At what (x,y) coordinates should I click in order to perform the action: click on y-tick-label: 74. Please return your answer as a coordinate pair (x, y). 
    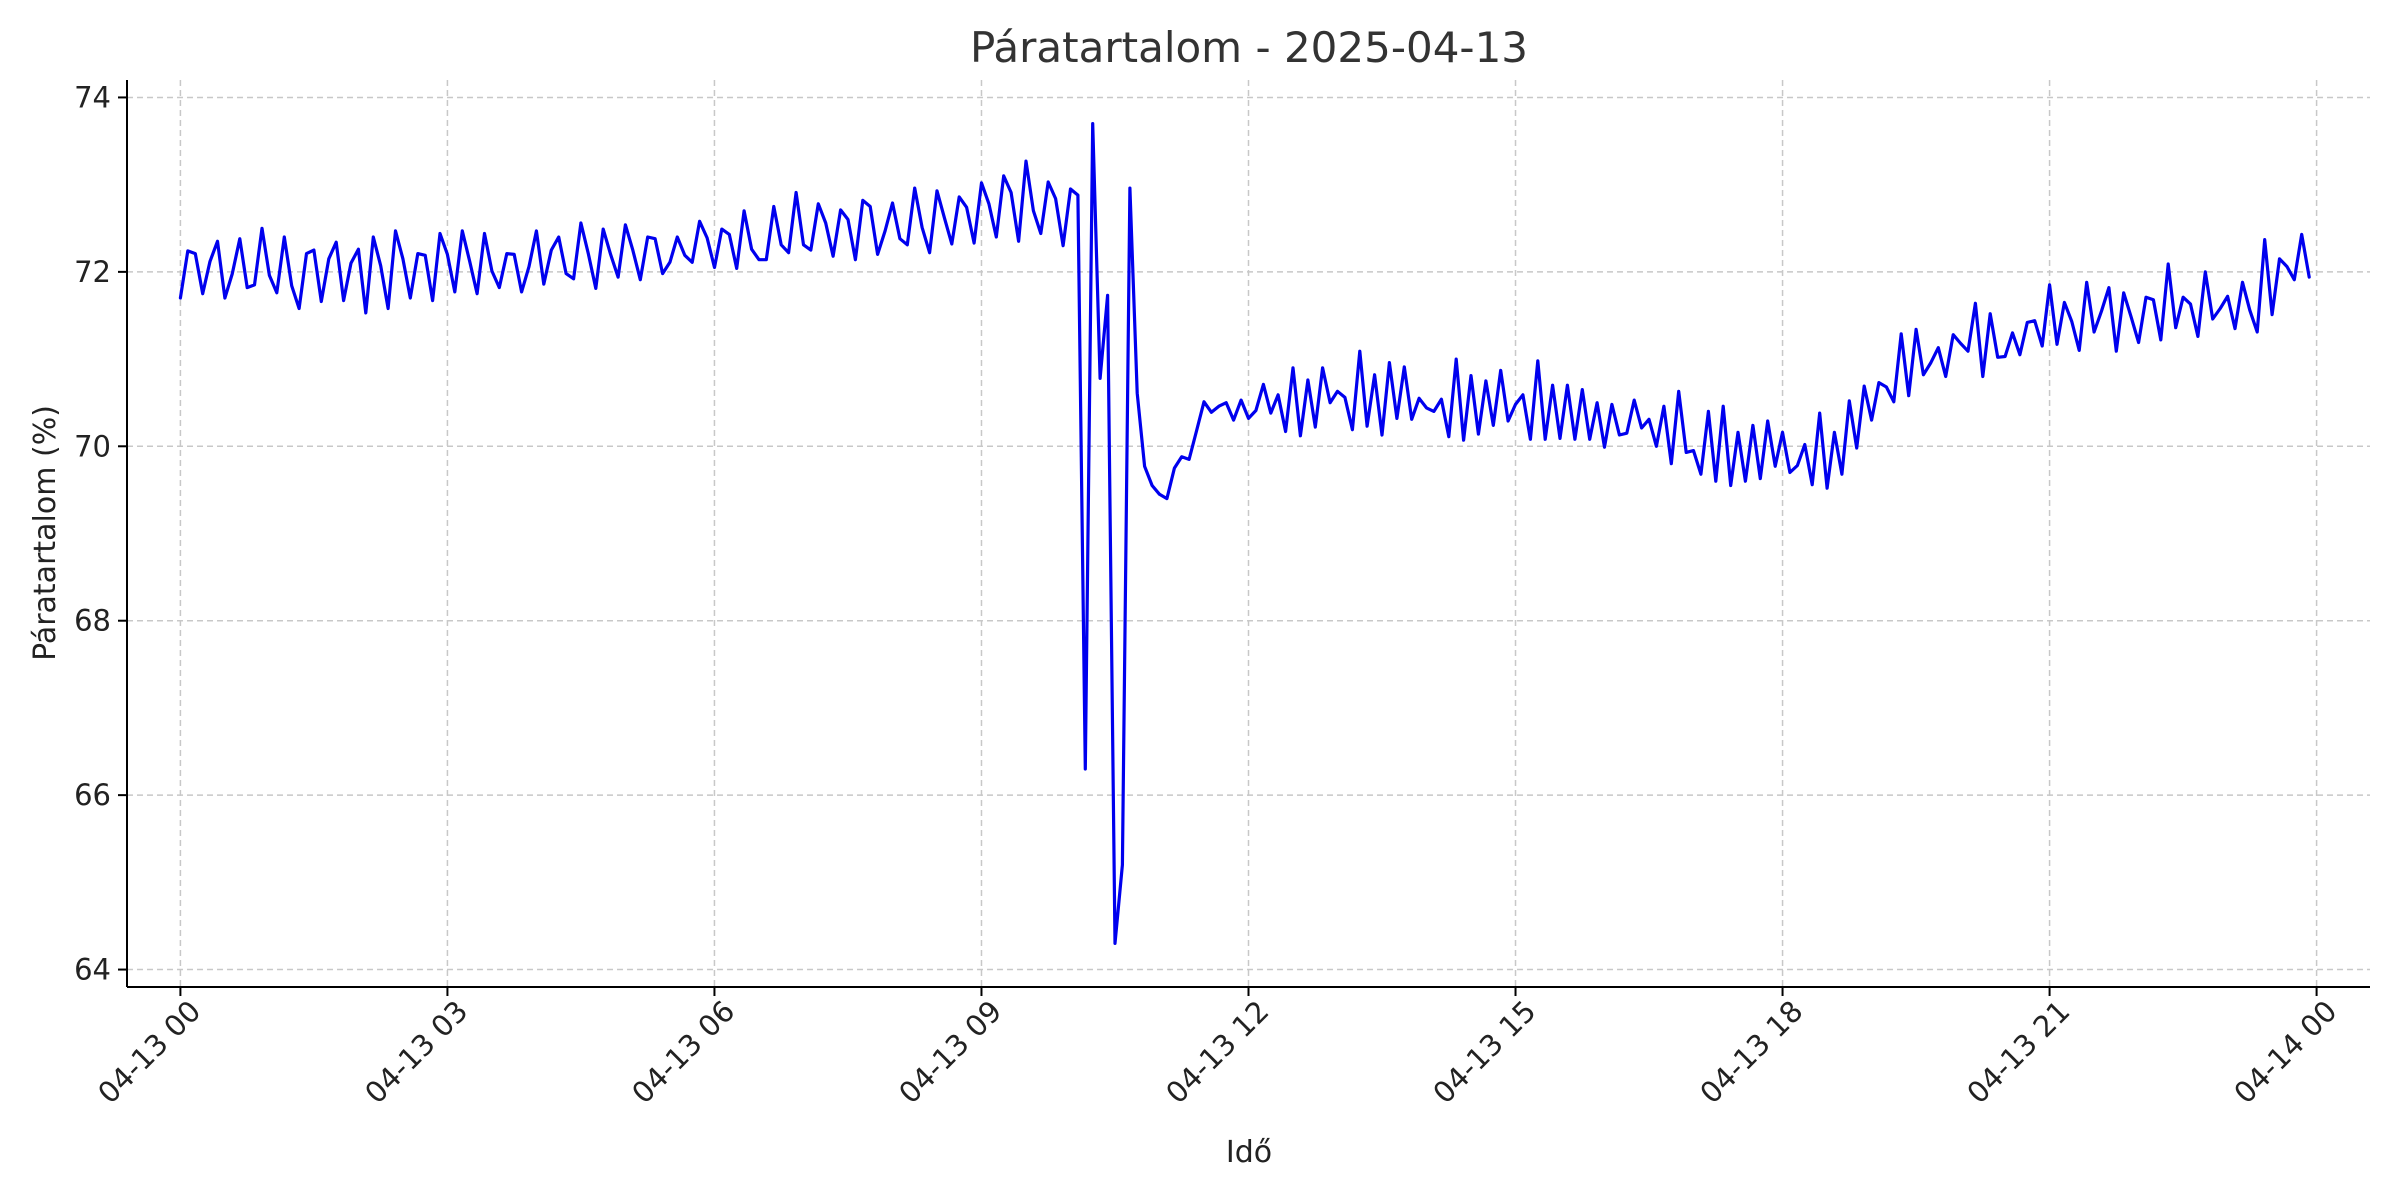
    Looking at the image, I should click on (92, 97).